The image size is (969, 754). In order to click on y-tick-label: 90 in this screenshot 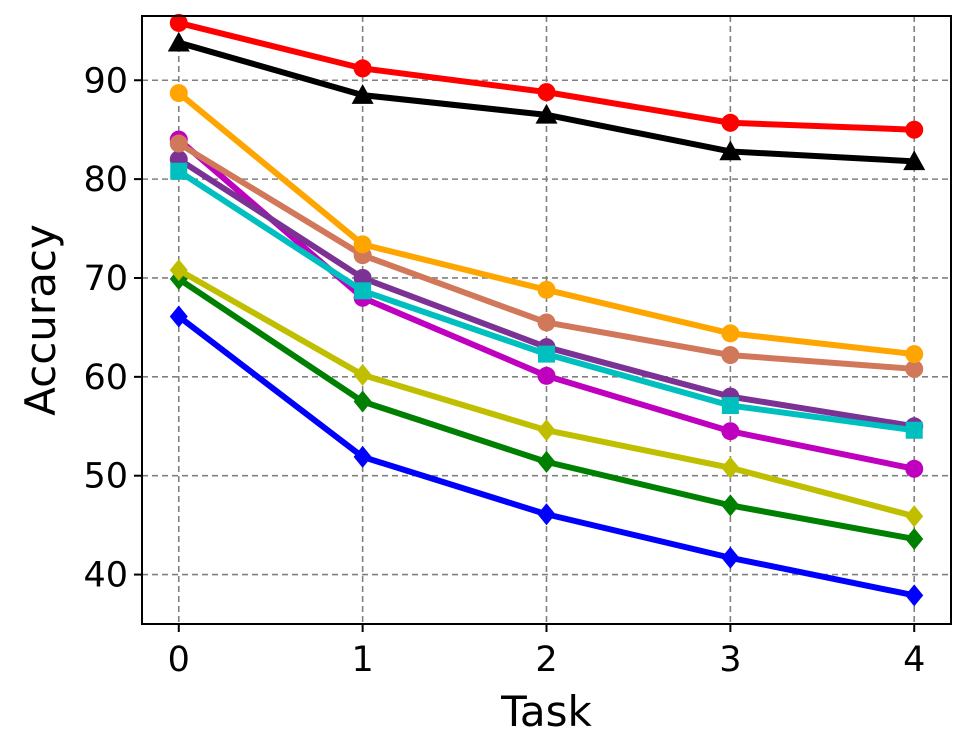, I will do `click(105, 81)`.